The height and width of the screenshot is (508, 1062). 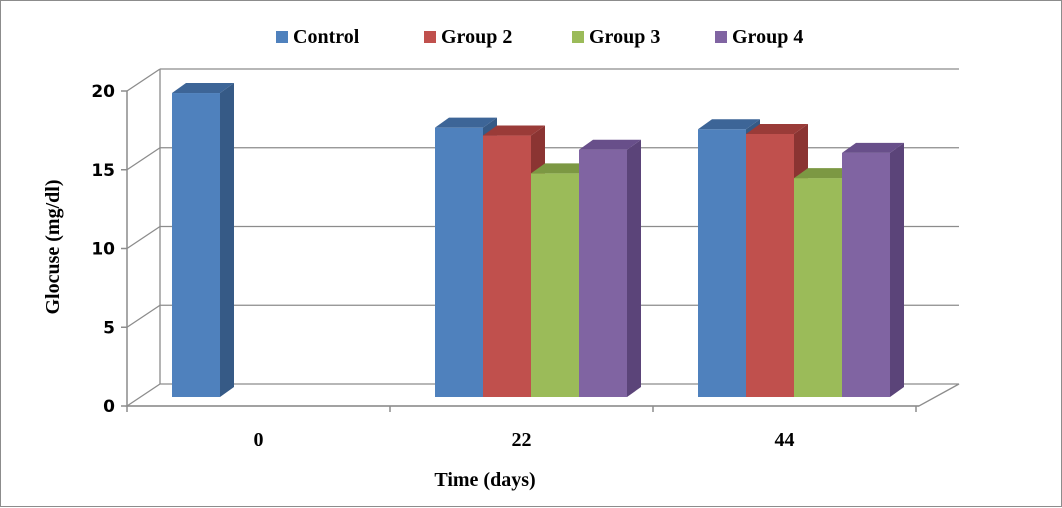 What do you see at coordinates (624, 37) in the screenshot?
I see `legend-label: Group 3` at bounding box center [624, 37].